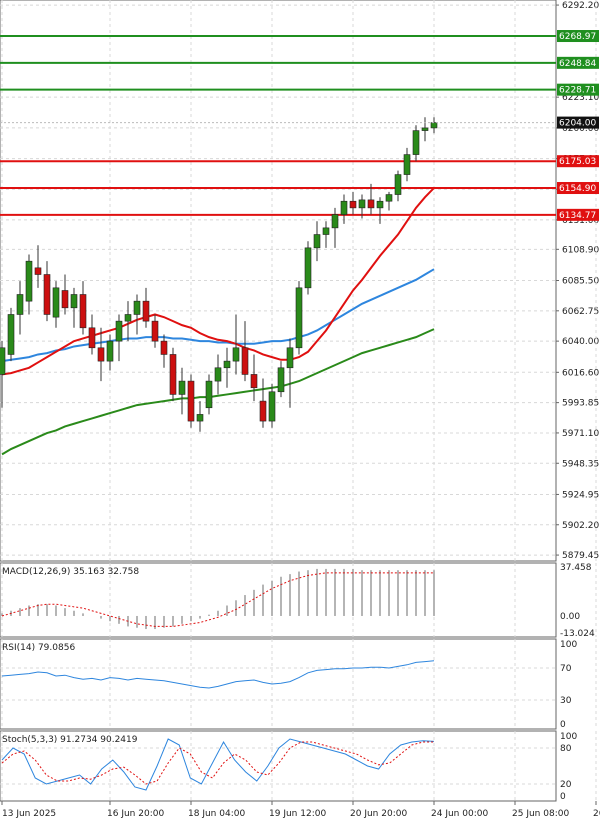 Image resolution: width=600 pixels, height=823 pixels. I want to click on x-tick-label: 13 Jun 2025, so click(29, 814).